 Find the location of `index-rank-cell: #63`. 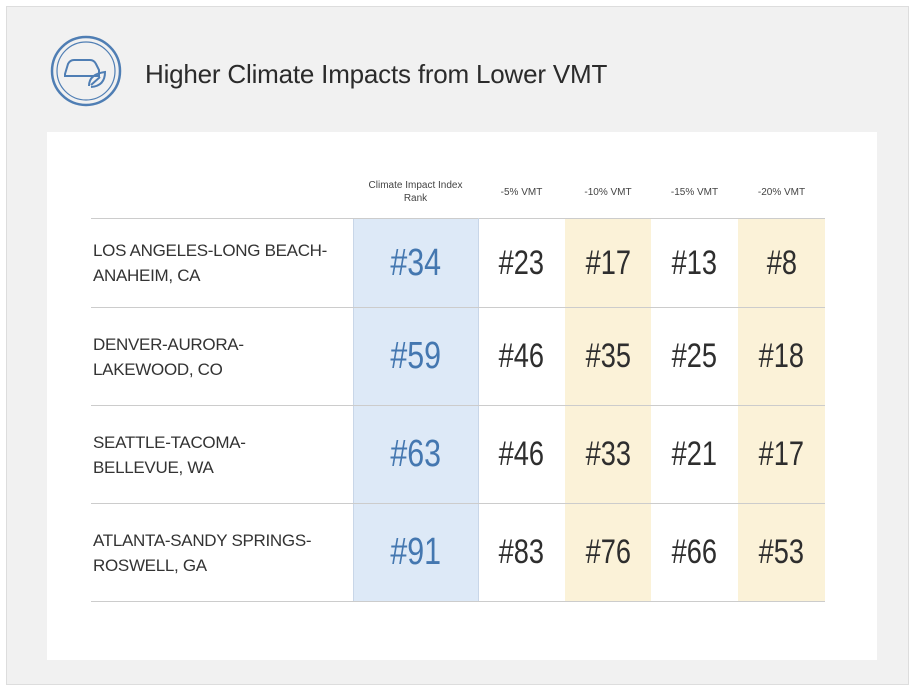

index-rank-cell: #63 is located at coordinates (415, 454).